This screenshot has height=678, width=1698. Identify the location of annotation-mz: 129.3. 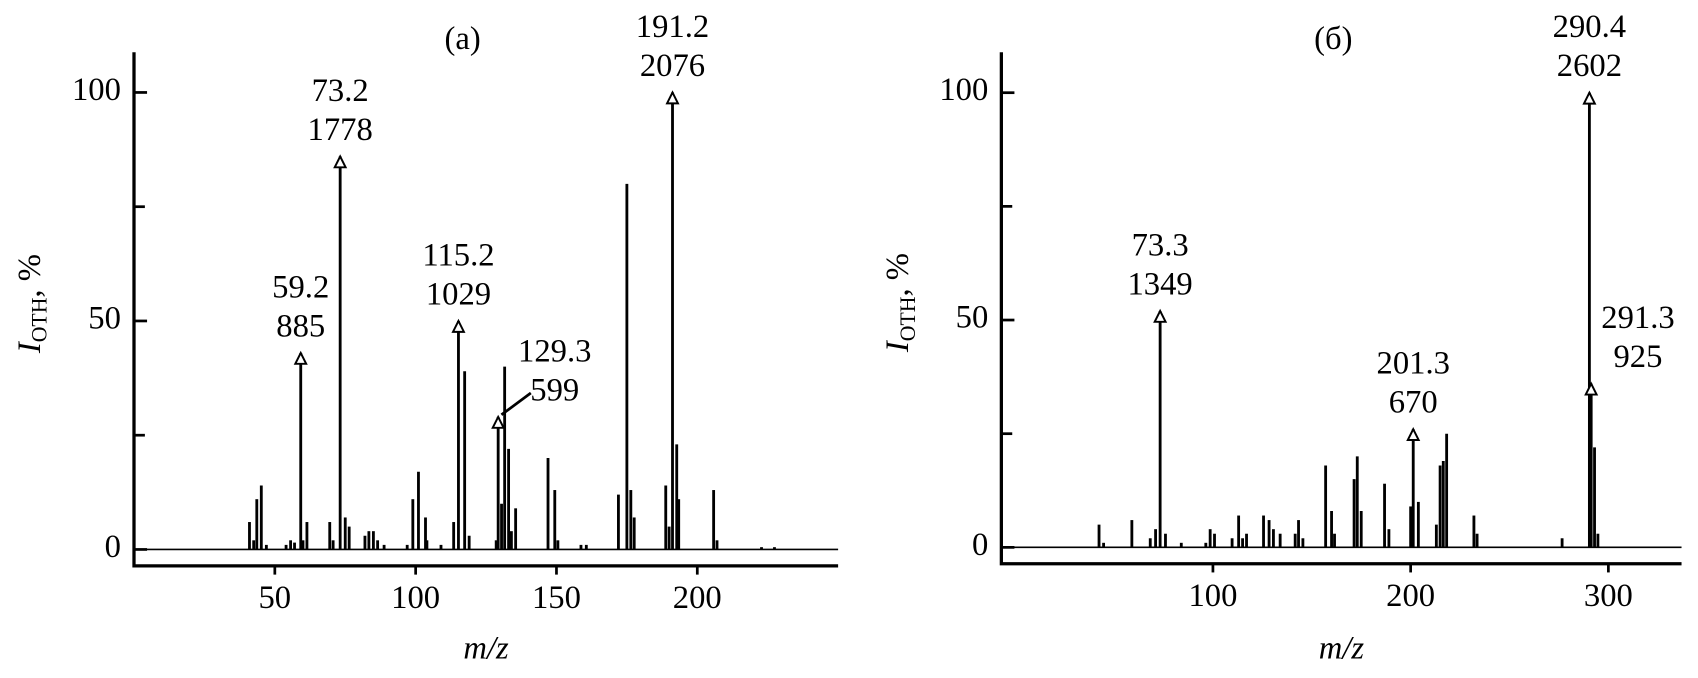
(554, 351).